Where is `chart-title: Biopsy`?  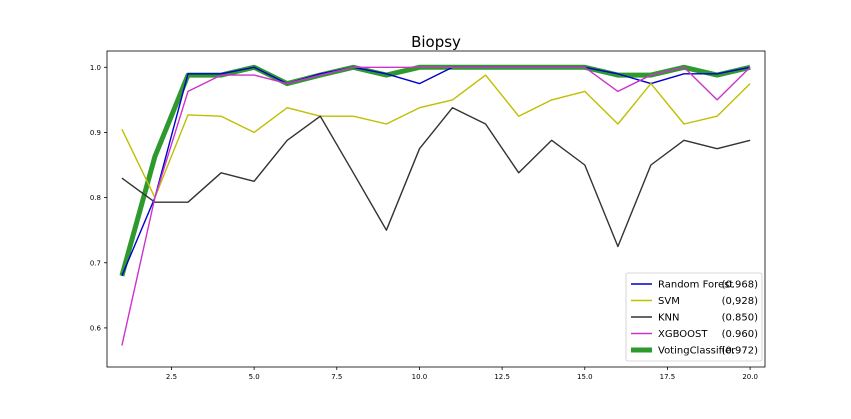
chart-title: Biopsy is located at coordinates (436, 42).